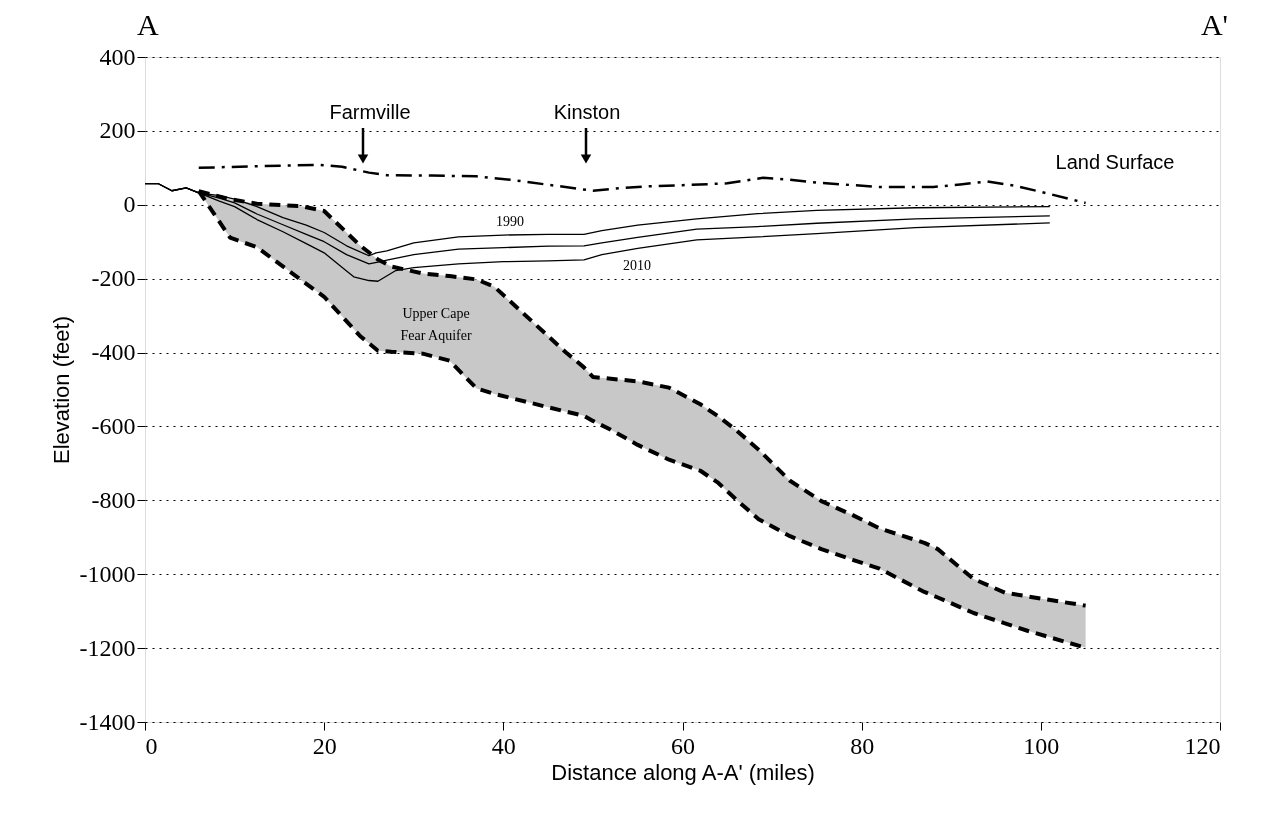 The width and height of the screenshot is (1267, 825). I want to click on y-tick-label: 200, so click(117, 130).